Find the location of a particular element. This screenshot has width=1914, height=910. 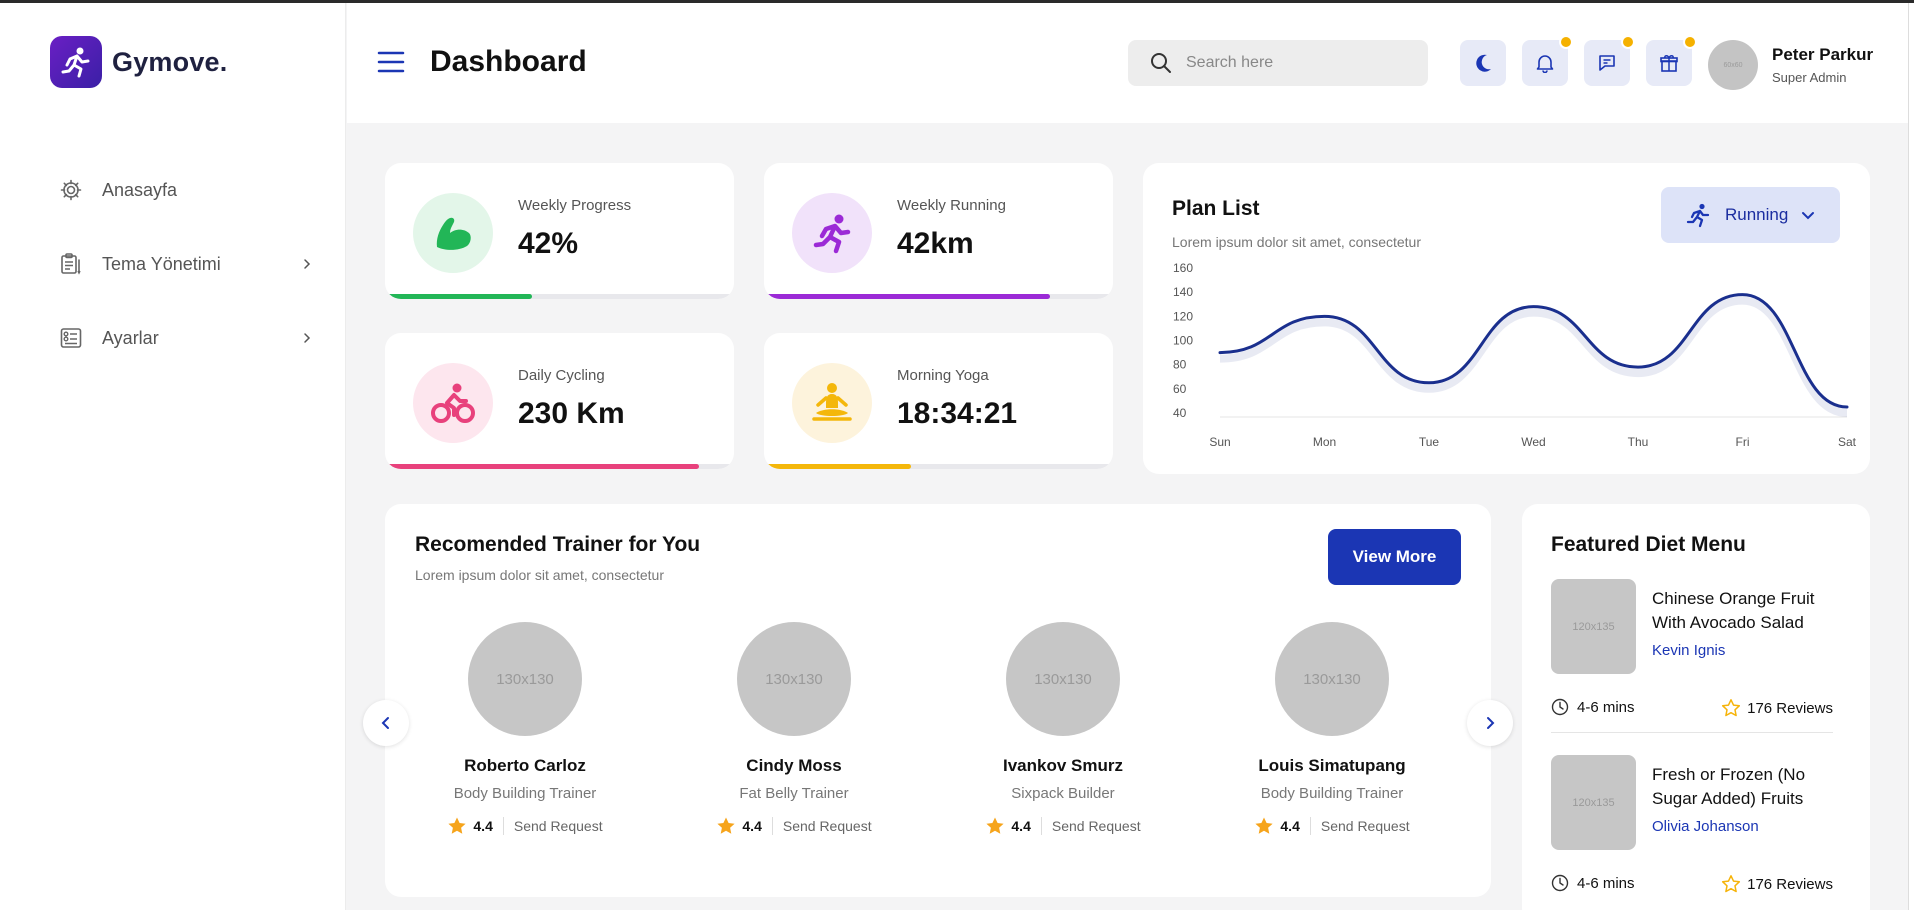

activity-dropdown: Running is located at coordinates (1750, 215).